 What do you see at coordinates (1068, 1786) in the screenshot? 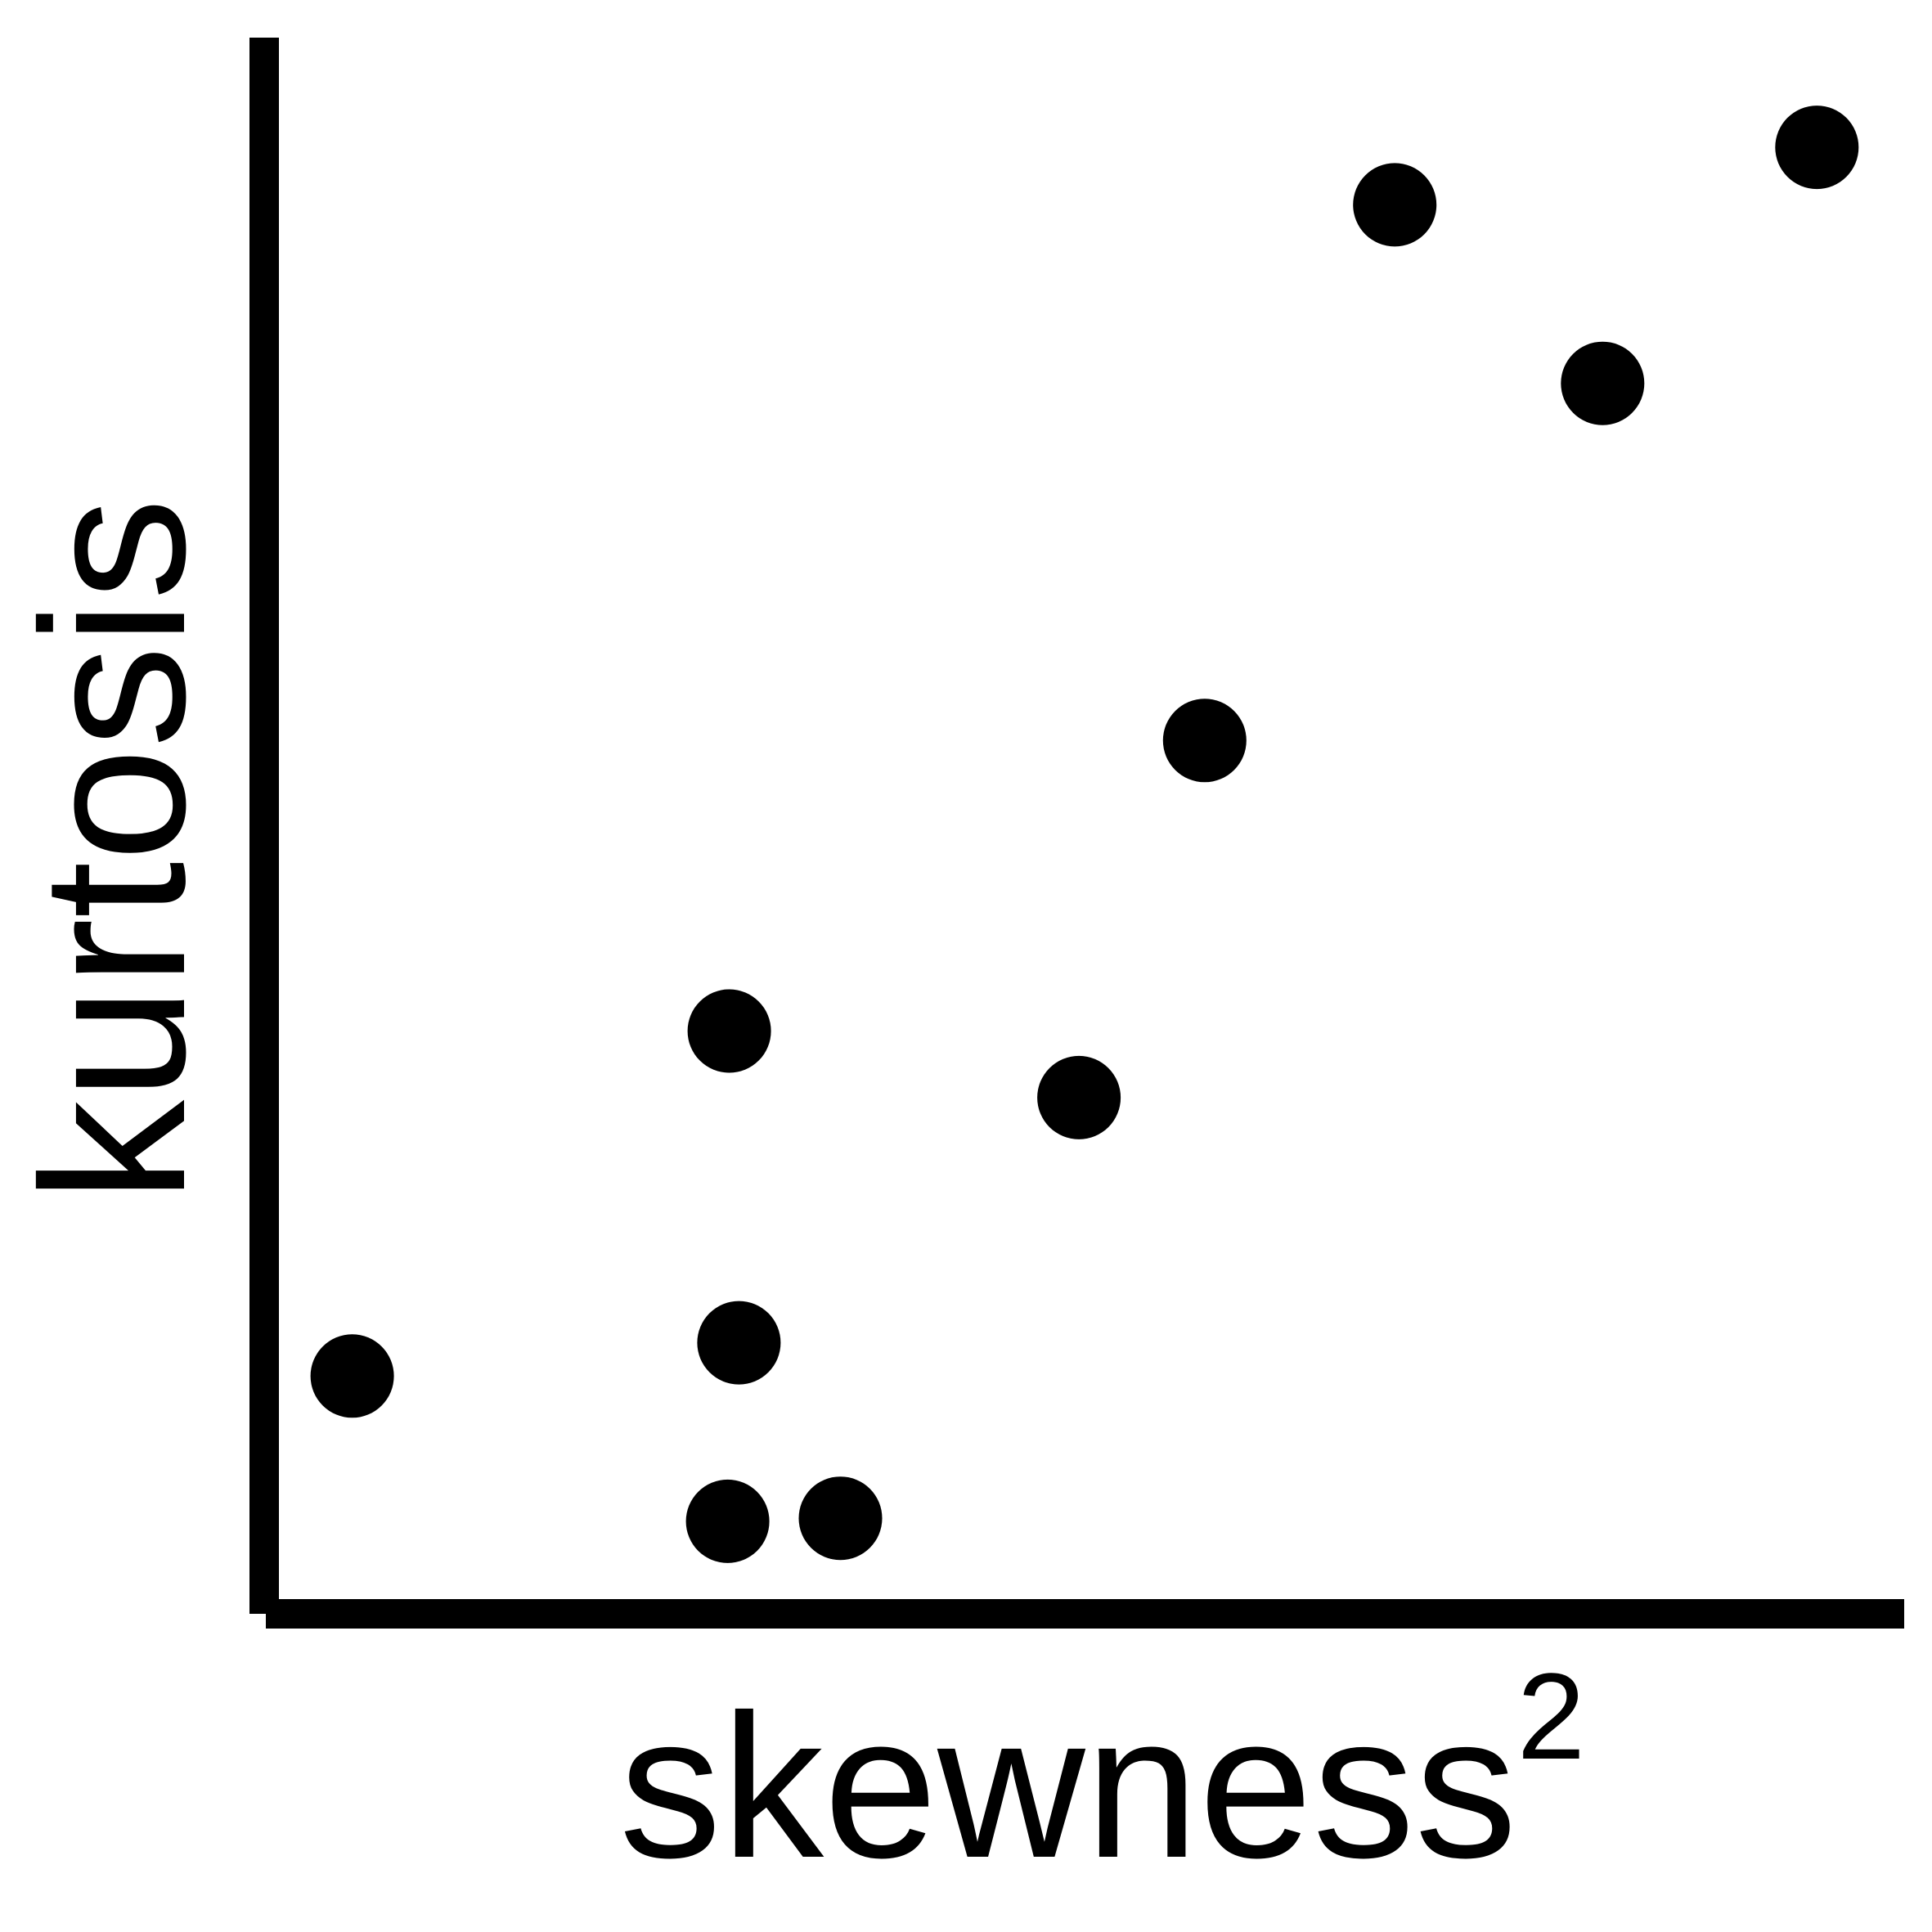
I see `x-axis-label-text: skewness` at bounding box center [1068, 1786].